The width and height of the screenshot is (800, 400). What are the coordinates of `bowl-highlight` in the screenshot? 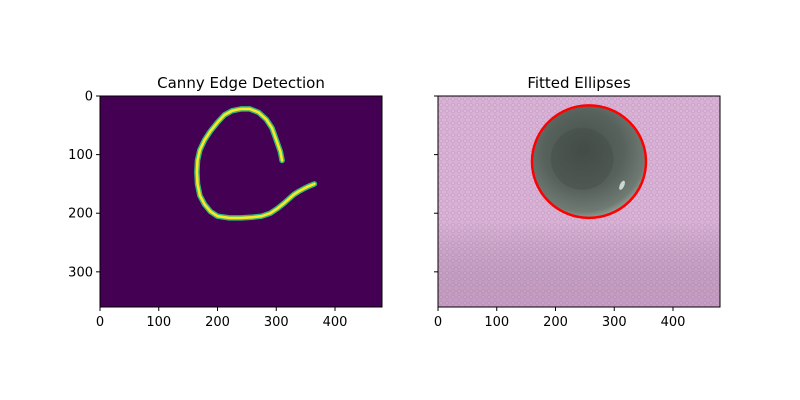 It's located at (622, 185).